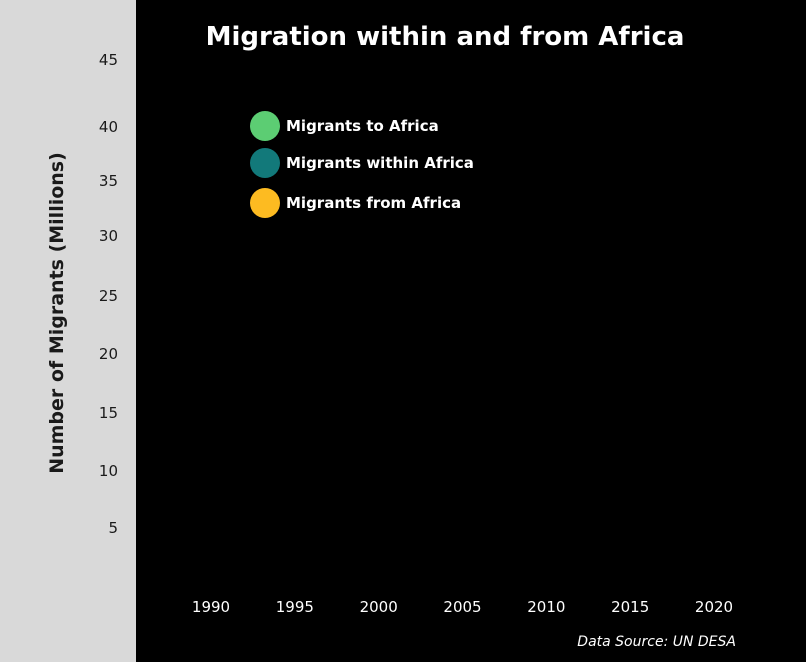  What do you see at coordinates (211, 607) in the screenshot?
I see `x-tick-label: 1990` at bounding box center [211, 607].